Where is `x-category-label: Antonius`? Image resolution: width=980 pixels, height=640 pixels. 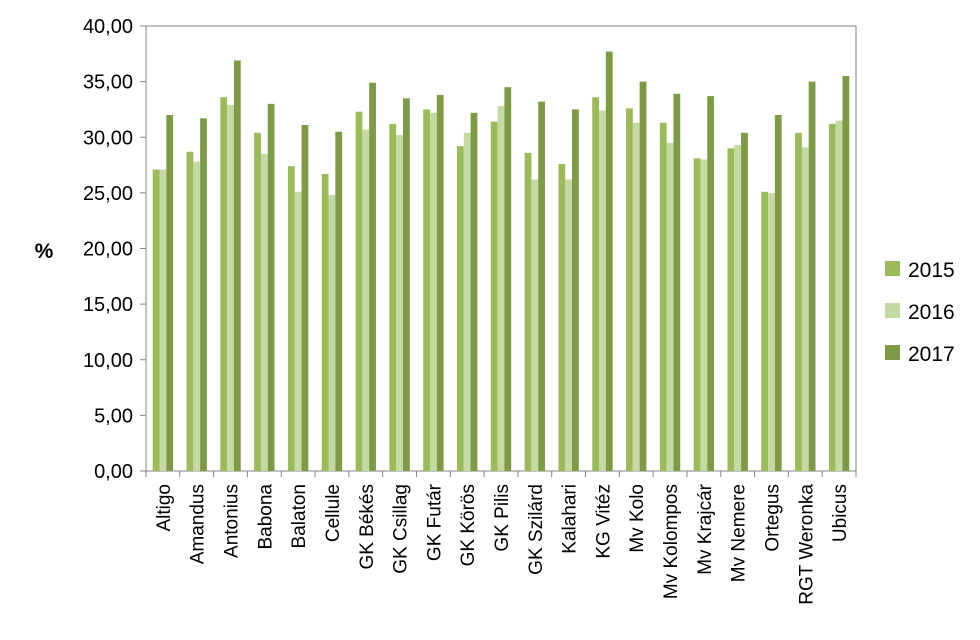 x-category-label: Antonius is located at coordinates (232, 521).